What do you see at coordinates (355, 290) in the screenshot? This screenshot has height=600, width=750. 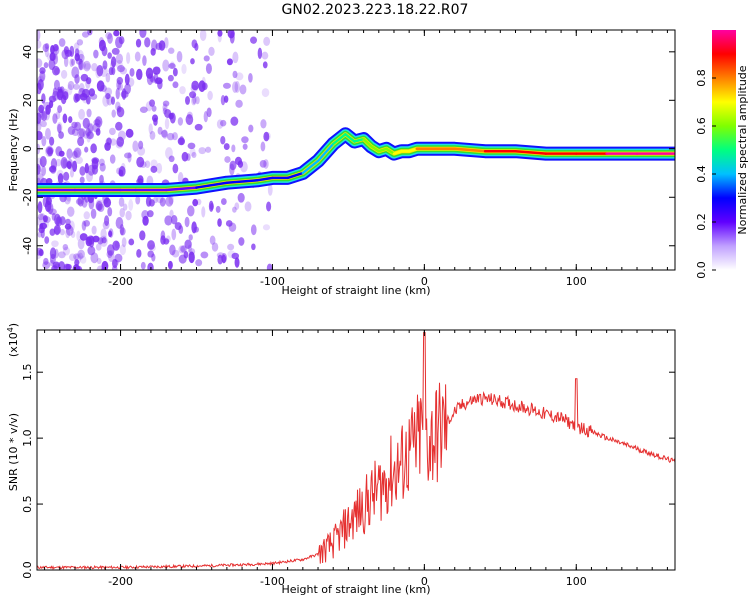 I see `spectrogram-xlabel: Height of straight line (km)` at bounding box center [355, 290].